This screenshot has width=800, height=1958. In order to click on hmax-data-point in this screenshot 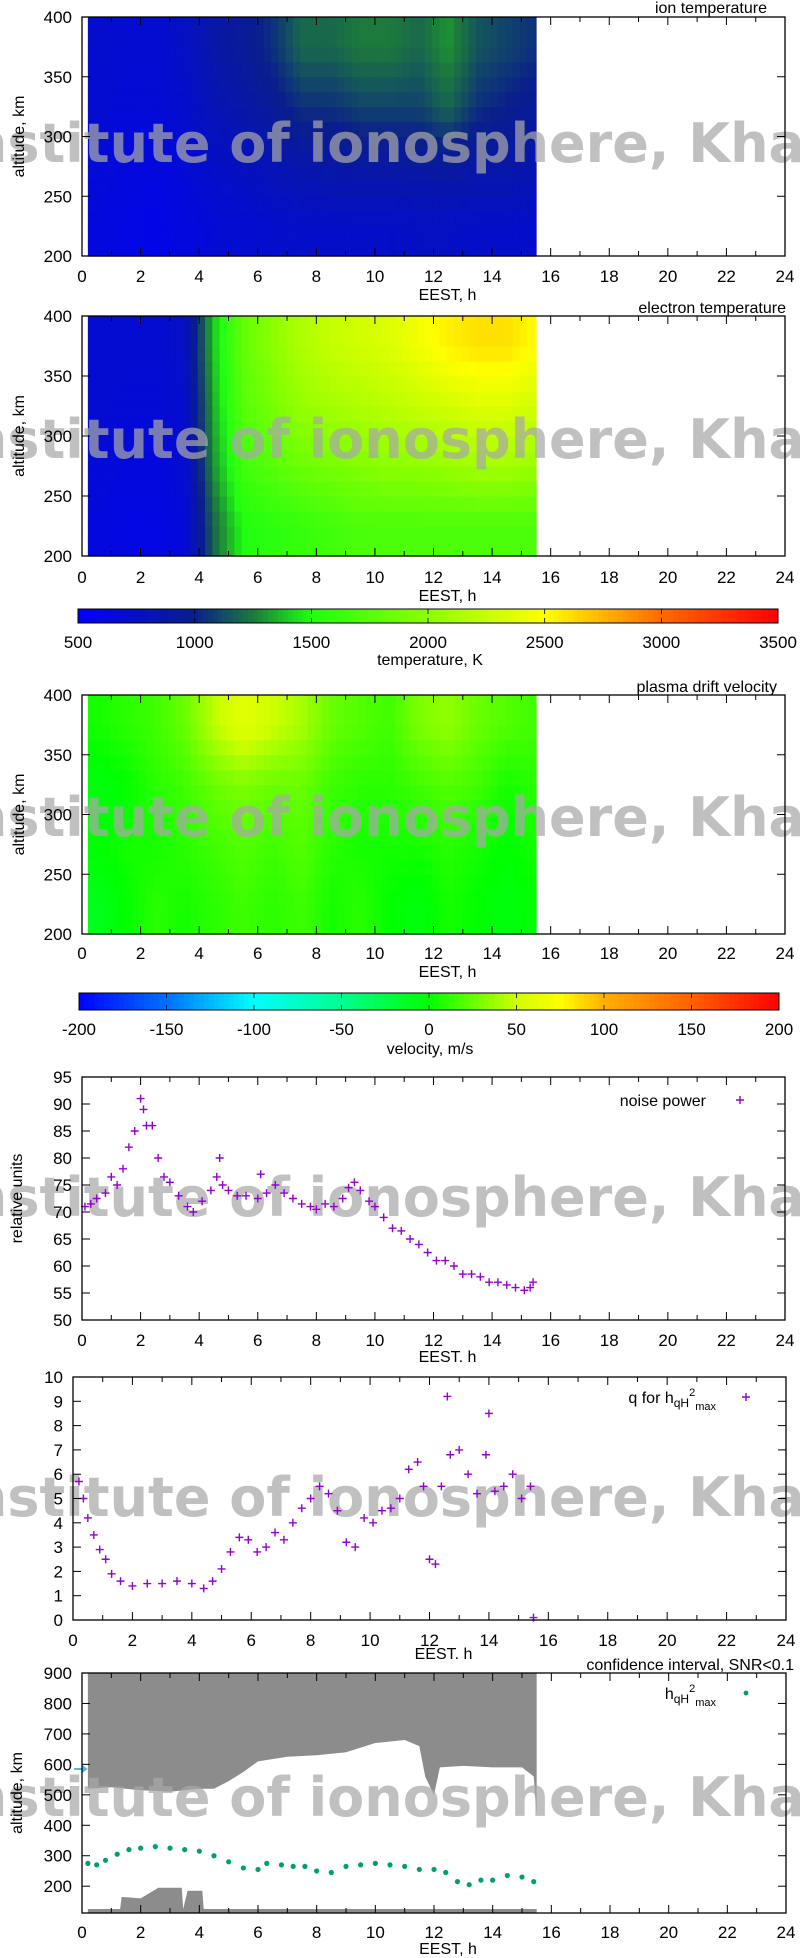, I will do `click(346, 1866)`.